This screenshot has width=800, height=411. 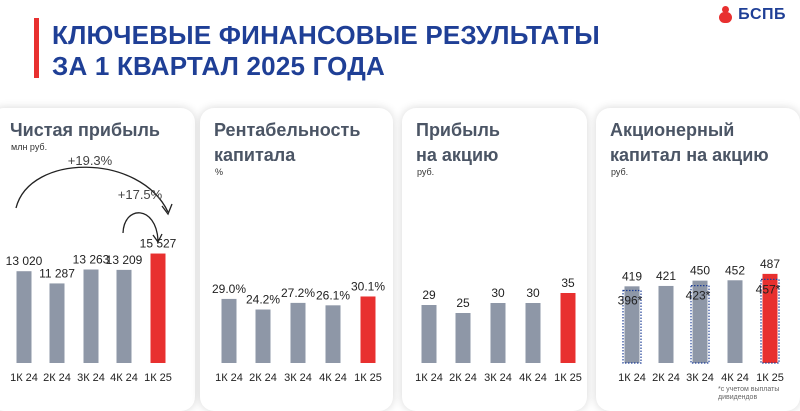 What do you see at coordinates (689, 142) in the screenshot?
I see `bvps-title: Акционерный капитал на акцию` at bounding box center [689, 142].